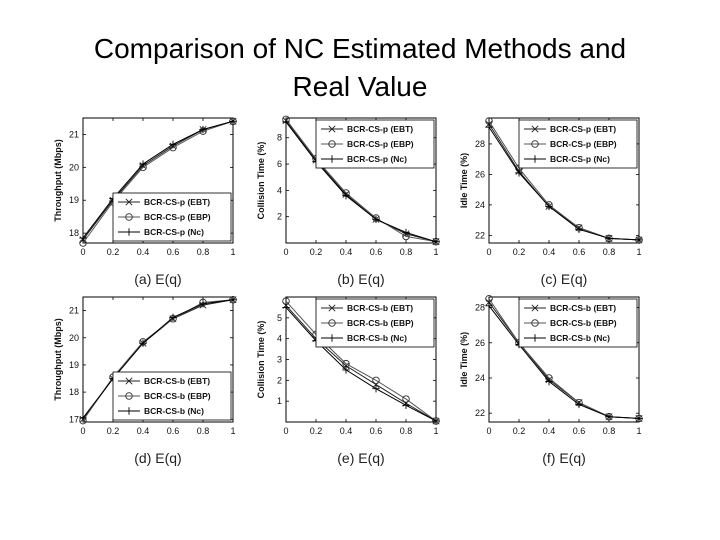 Image resolution: width=720 pixels, height=540 pixels. What do you see at coordinates (377, 159) in the screenshot?
I see `legend-entry: BCR-CS-p (Nc)` at bounding box center [377, 159].